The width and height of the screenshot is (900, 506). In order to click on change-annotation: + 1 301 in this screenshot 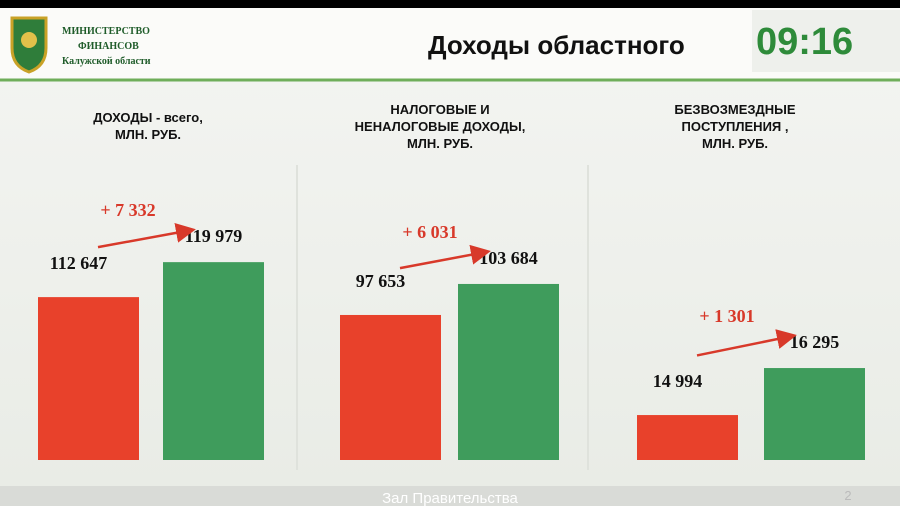, I will do `click(726, 316)`.